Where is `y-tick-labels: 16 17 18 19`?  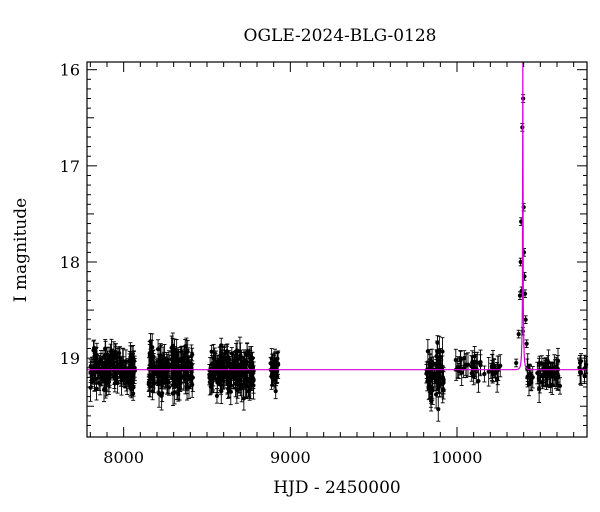
y-tick-labels: 16 17 18 19 is located at coordinates (70, 214).